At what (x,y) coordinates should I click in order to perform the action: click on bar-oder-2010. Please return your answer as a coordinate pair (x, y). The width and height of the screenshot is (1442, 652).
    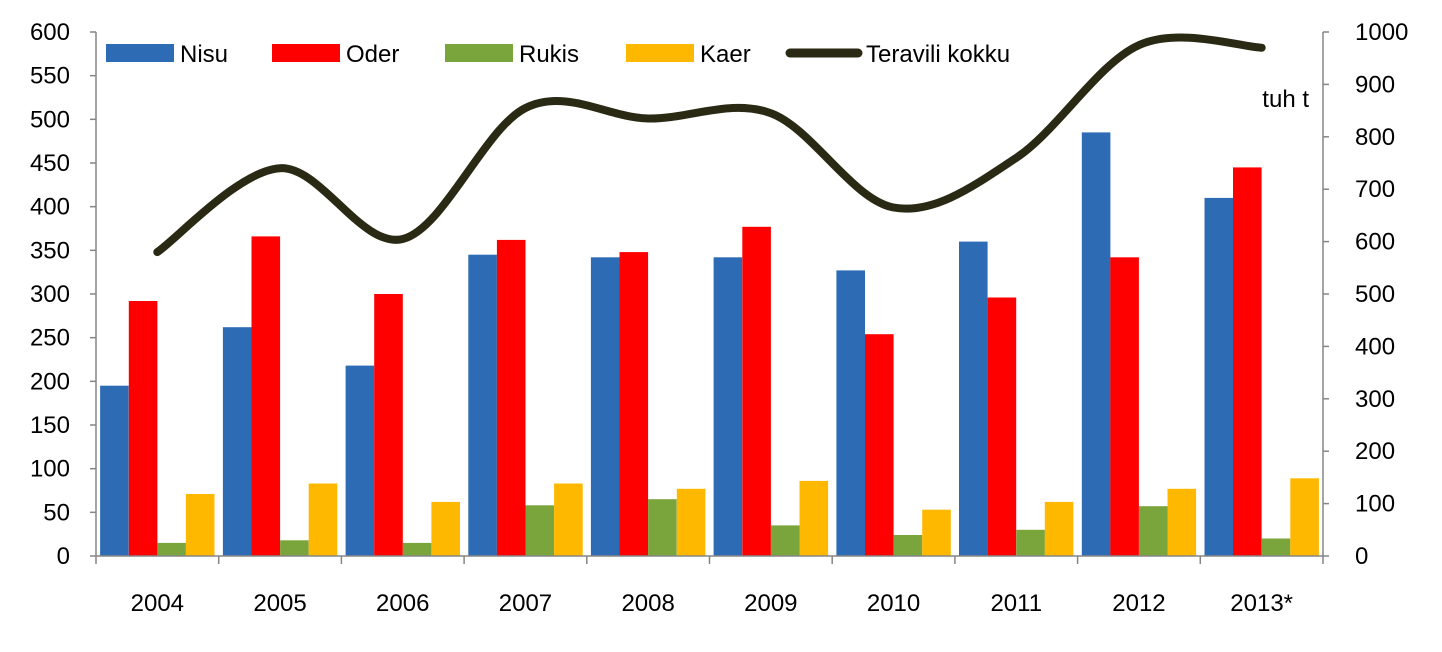
    Looking at the image, I should click on (879, 445).